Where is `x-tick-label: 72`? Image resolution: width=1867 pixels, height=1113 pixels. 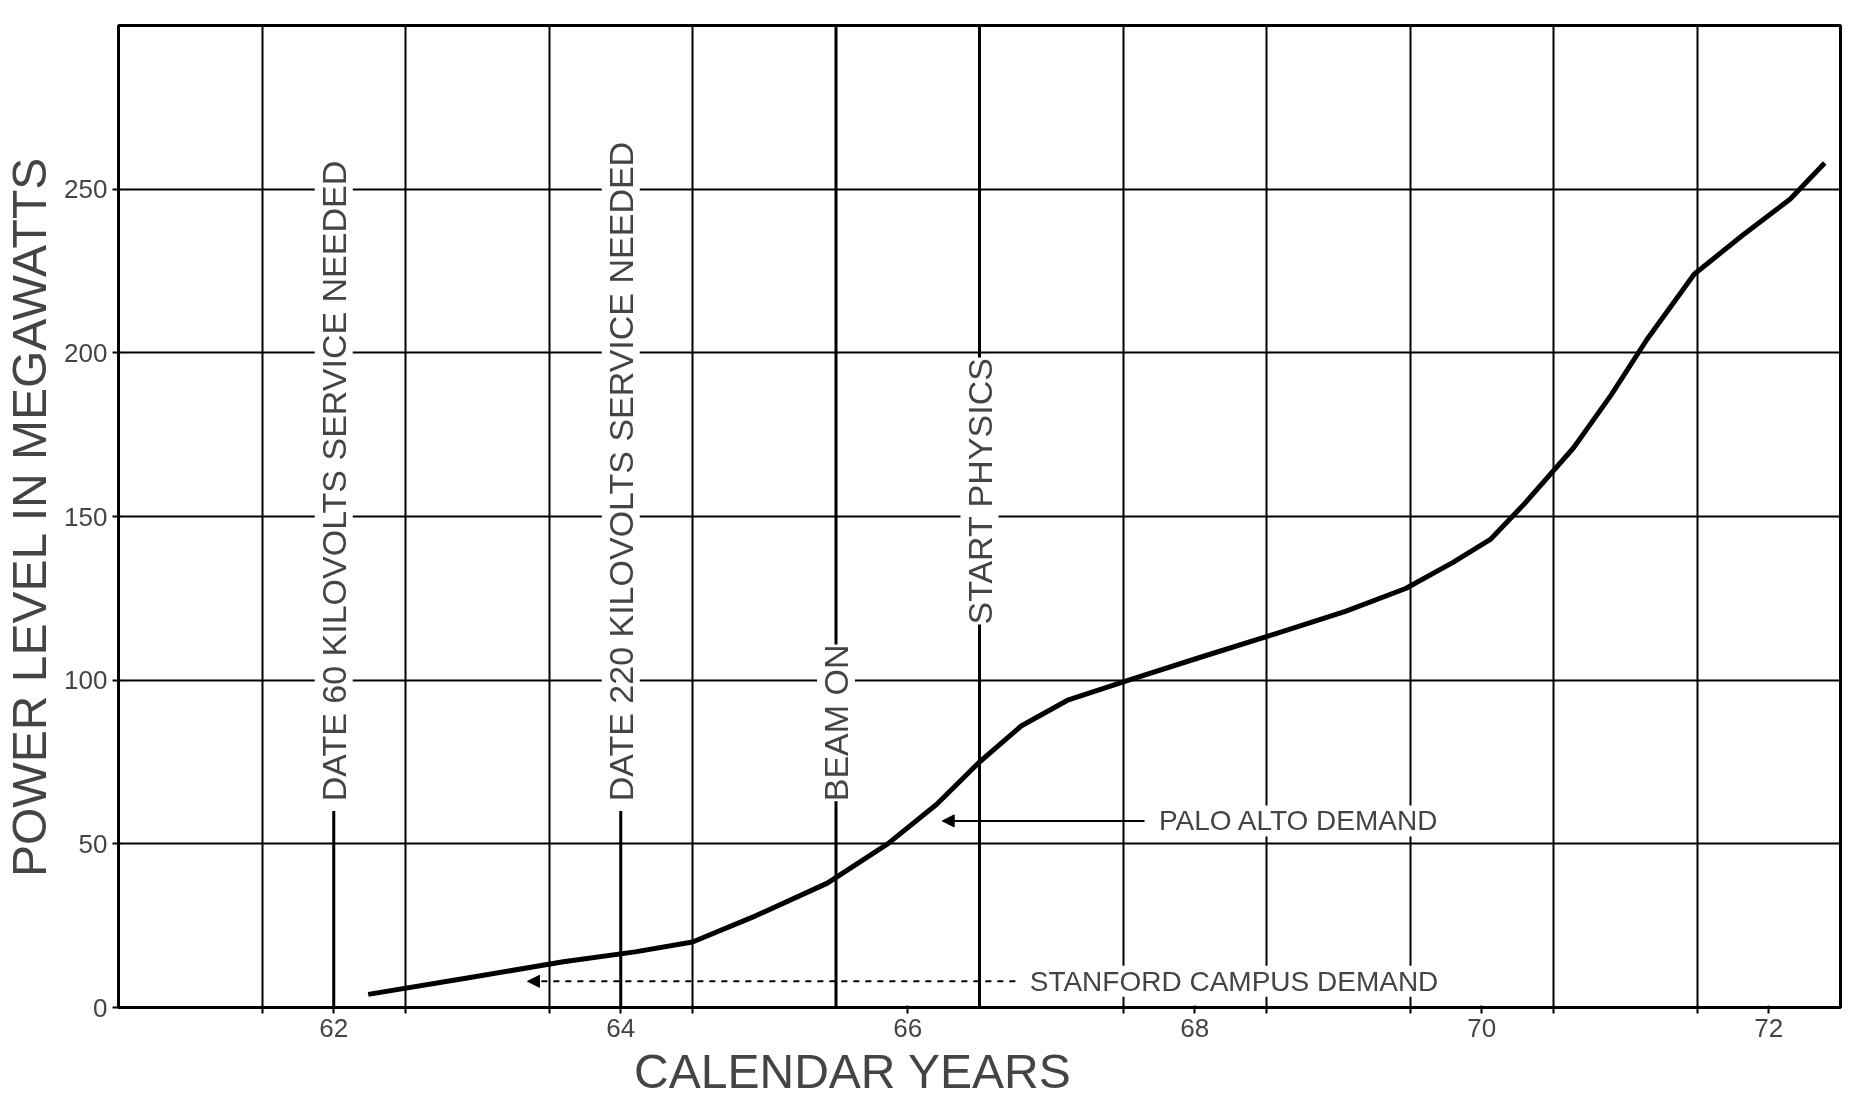 x-tick-label: 72 is located at coordinates (1769, 1027).